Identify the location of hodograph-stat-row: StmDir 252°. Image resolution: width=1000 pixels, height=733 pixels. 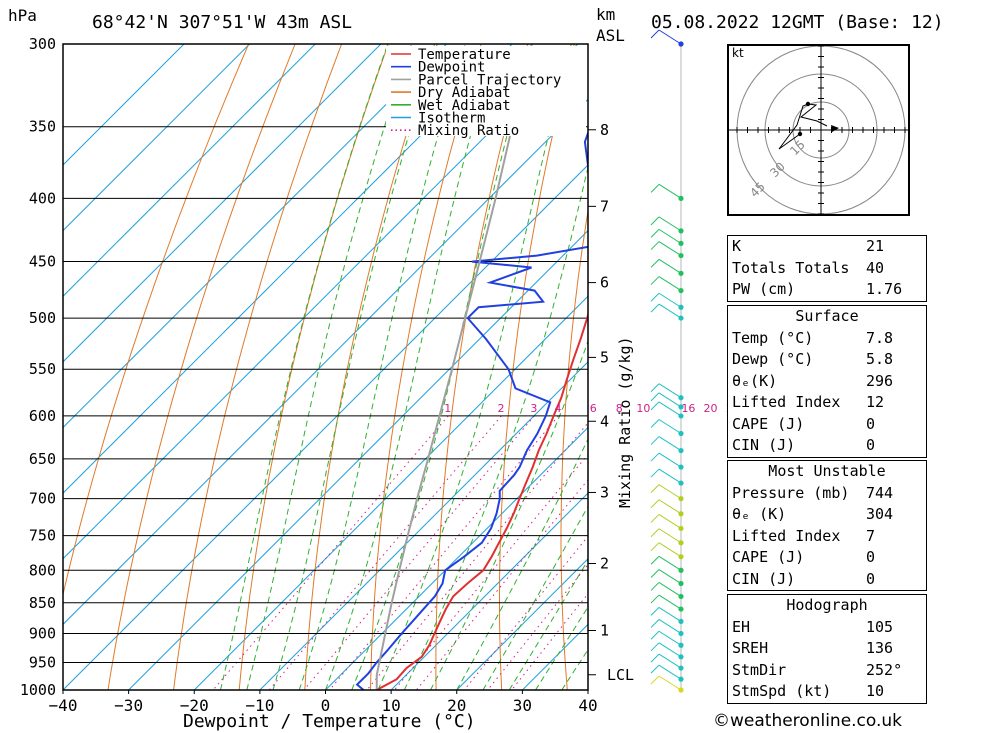
(827, 671).